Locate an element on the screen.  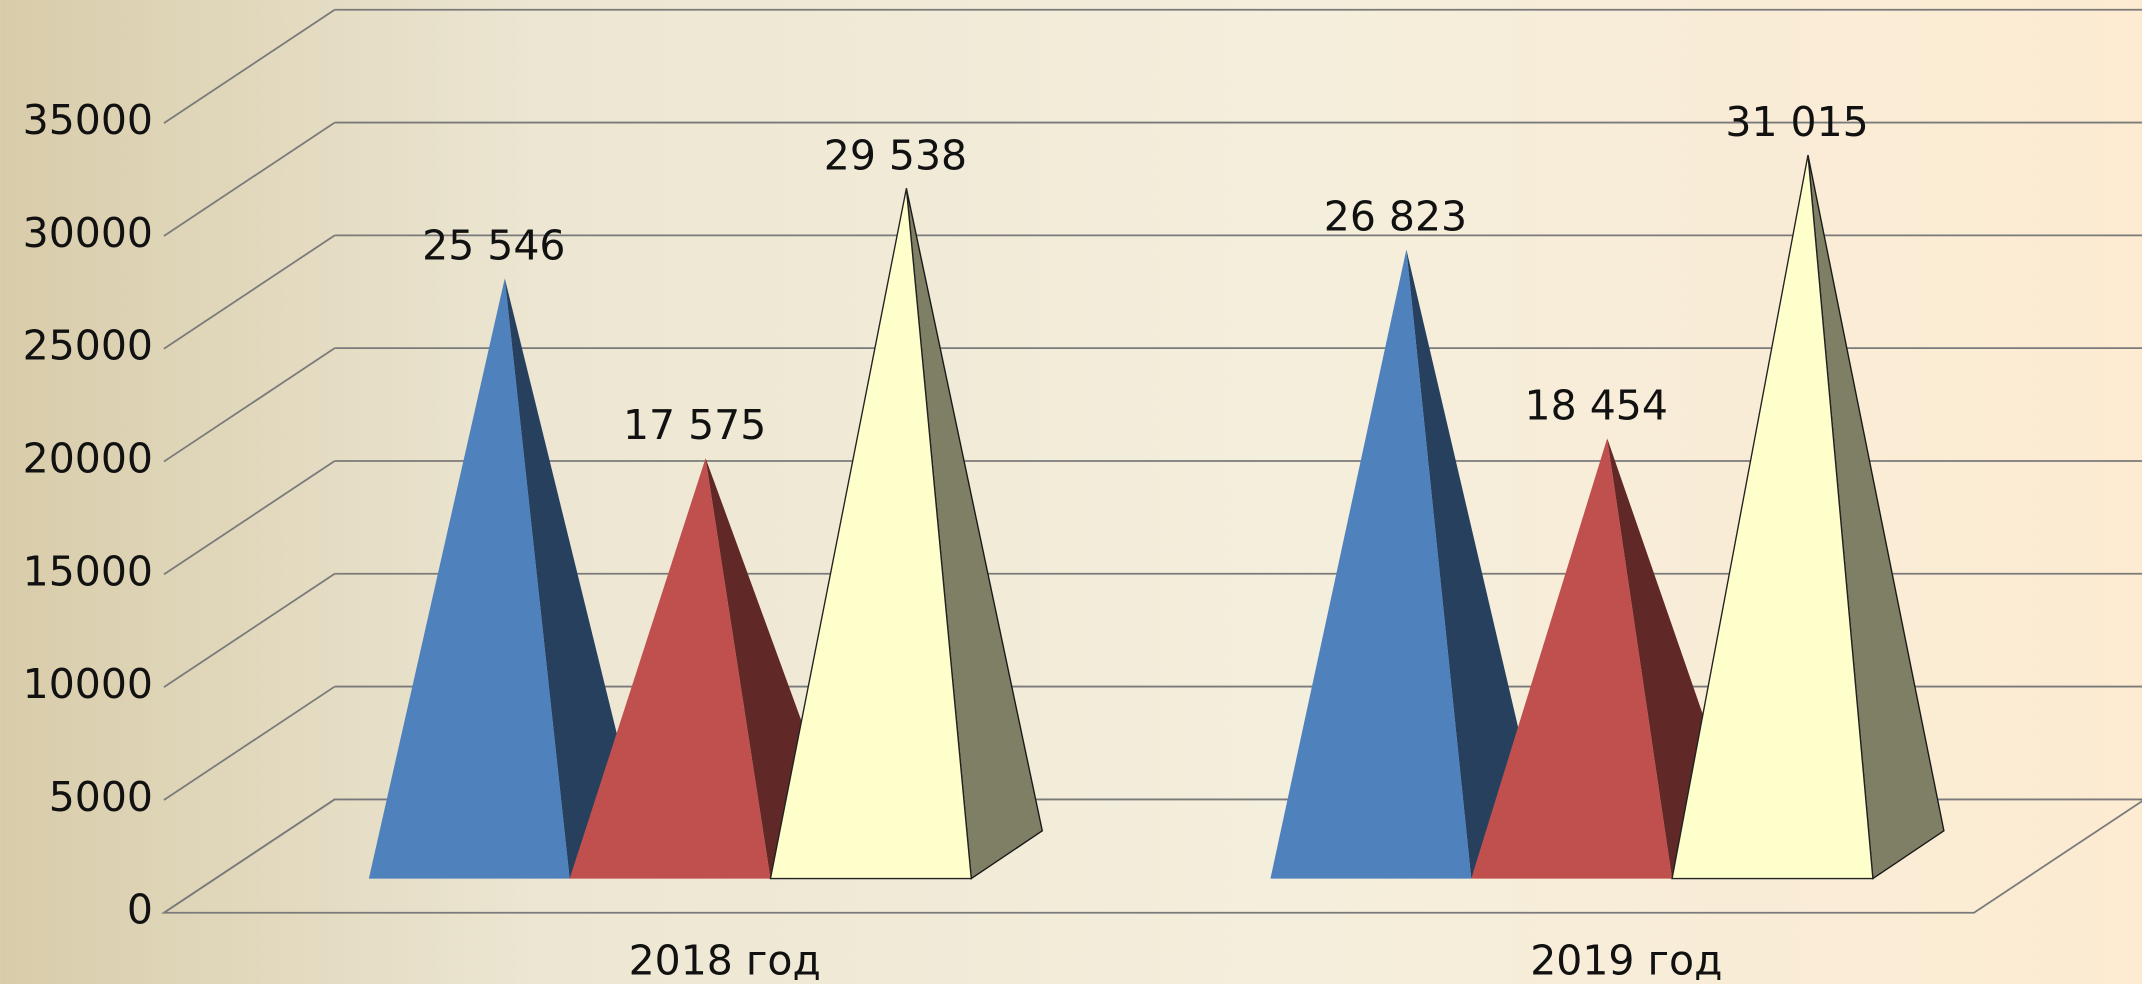
y-tick-label: 5000 is located at coordinates (101, 797).